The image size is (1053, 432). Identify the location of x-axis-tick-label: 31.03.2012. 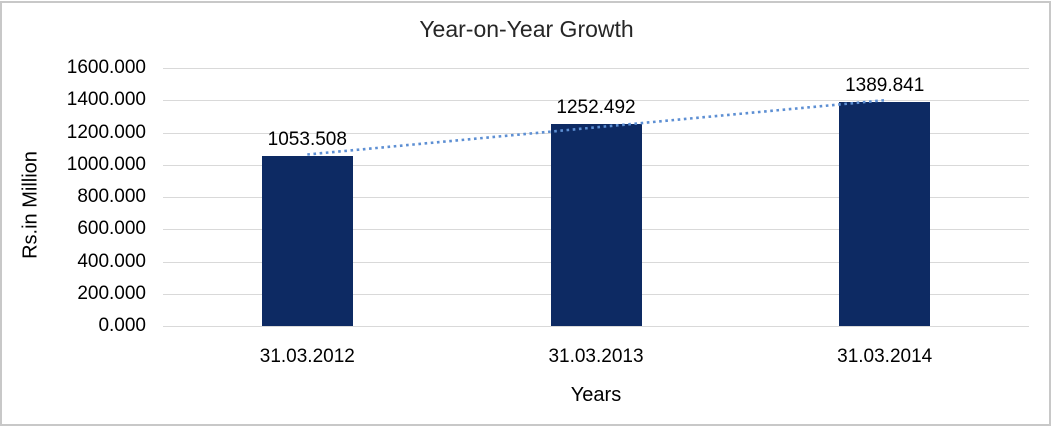
(307, 356).